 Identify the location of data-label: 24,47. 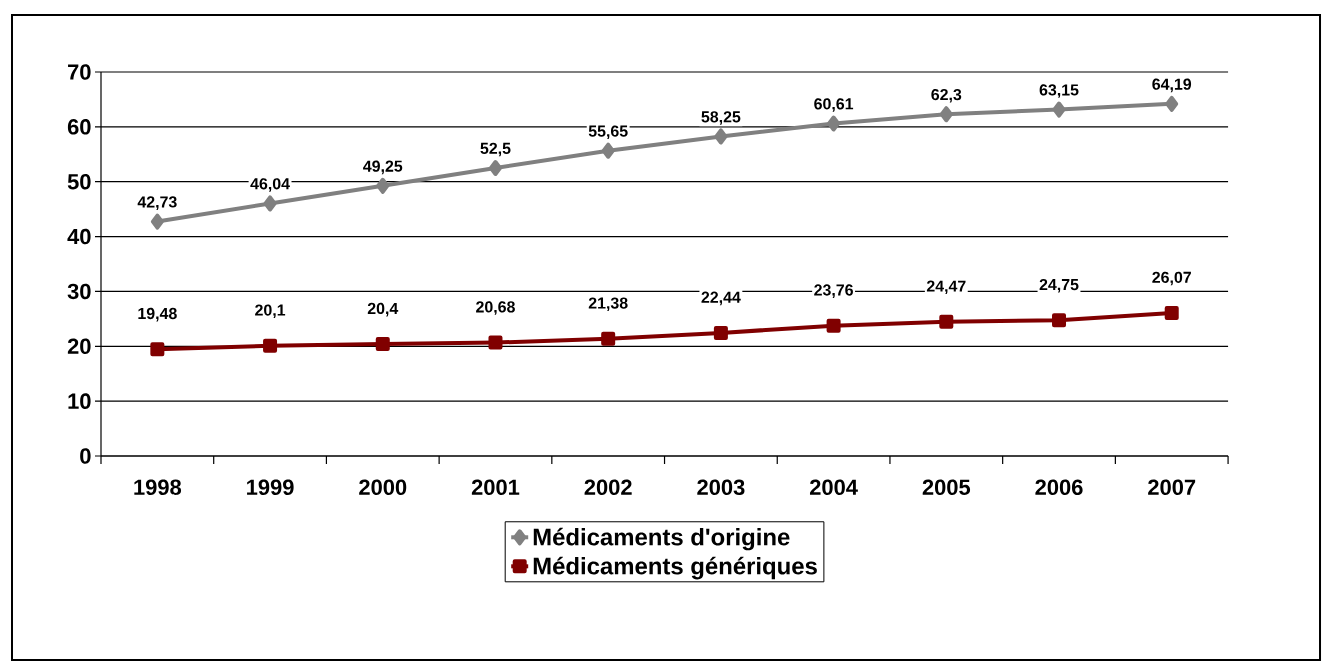
(946, 287).